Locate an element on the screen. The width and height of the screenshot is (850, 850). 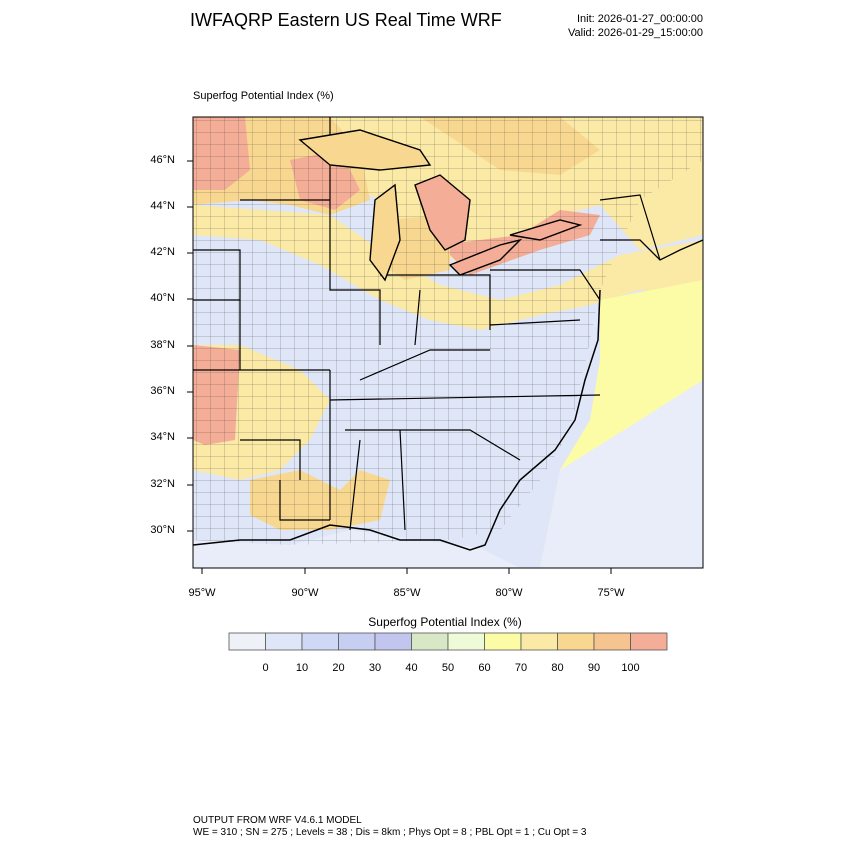
lat-label: 38°N is located at coordinates (162, 345).